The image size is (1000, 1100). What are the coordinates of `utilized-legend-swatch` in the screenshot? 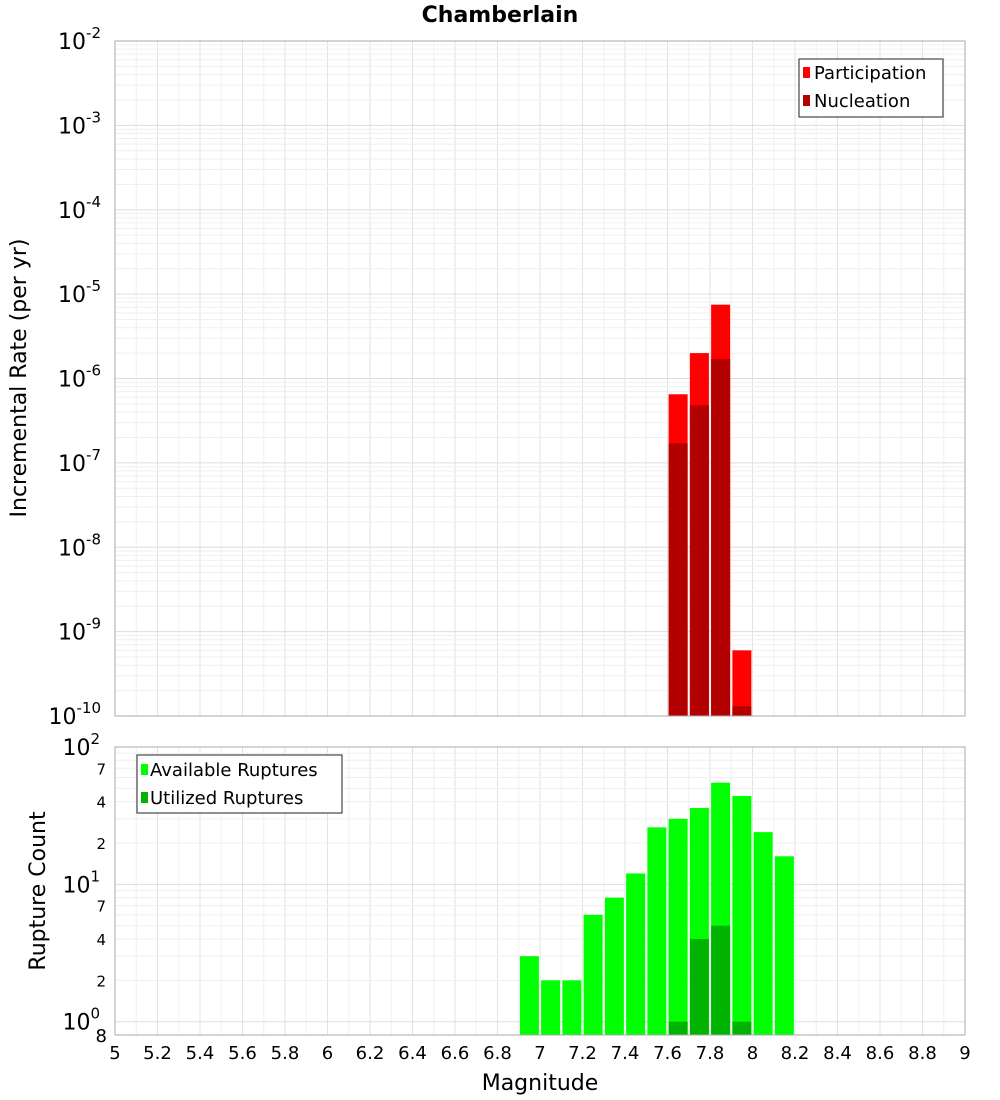 It's located at (144, 797).